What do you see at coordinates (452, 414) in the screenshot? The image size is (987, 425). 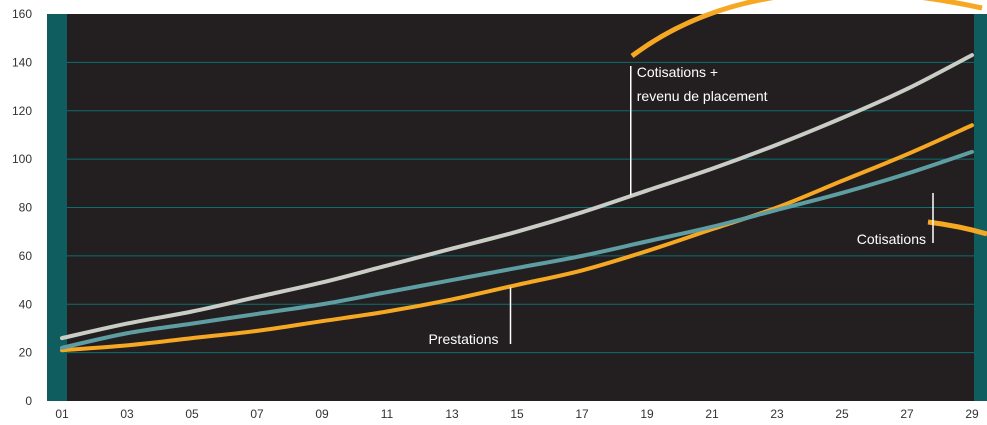 I see `x-tick-label: 13` at bounding box center [452, 414].